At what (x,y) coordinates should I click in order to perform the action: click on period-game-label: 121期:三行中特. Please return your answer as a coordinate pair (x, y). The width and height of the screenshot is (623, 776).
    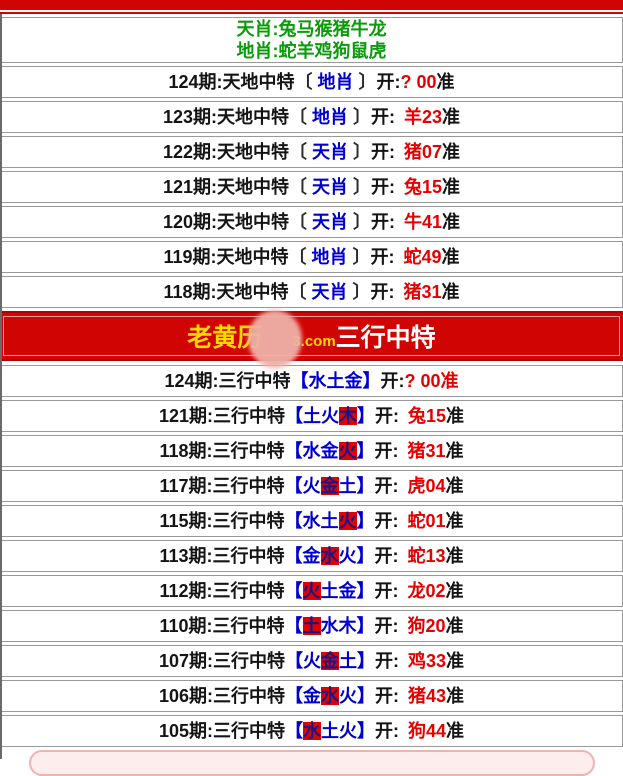
    Looking at the image, I should click on (221, 416).